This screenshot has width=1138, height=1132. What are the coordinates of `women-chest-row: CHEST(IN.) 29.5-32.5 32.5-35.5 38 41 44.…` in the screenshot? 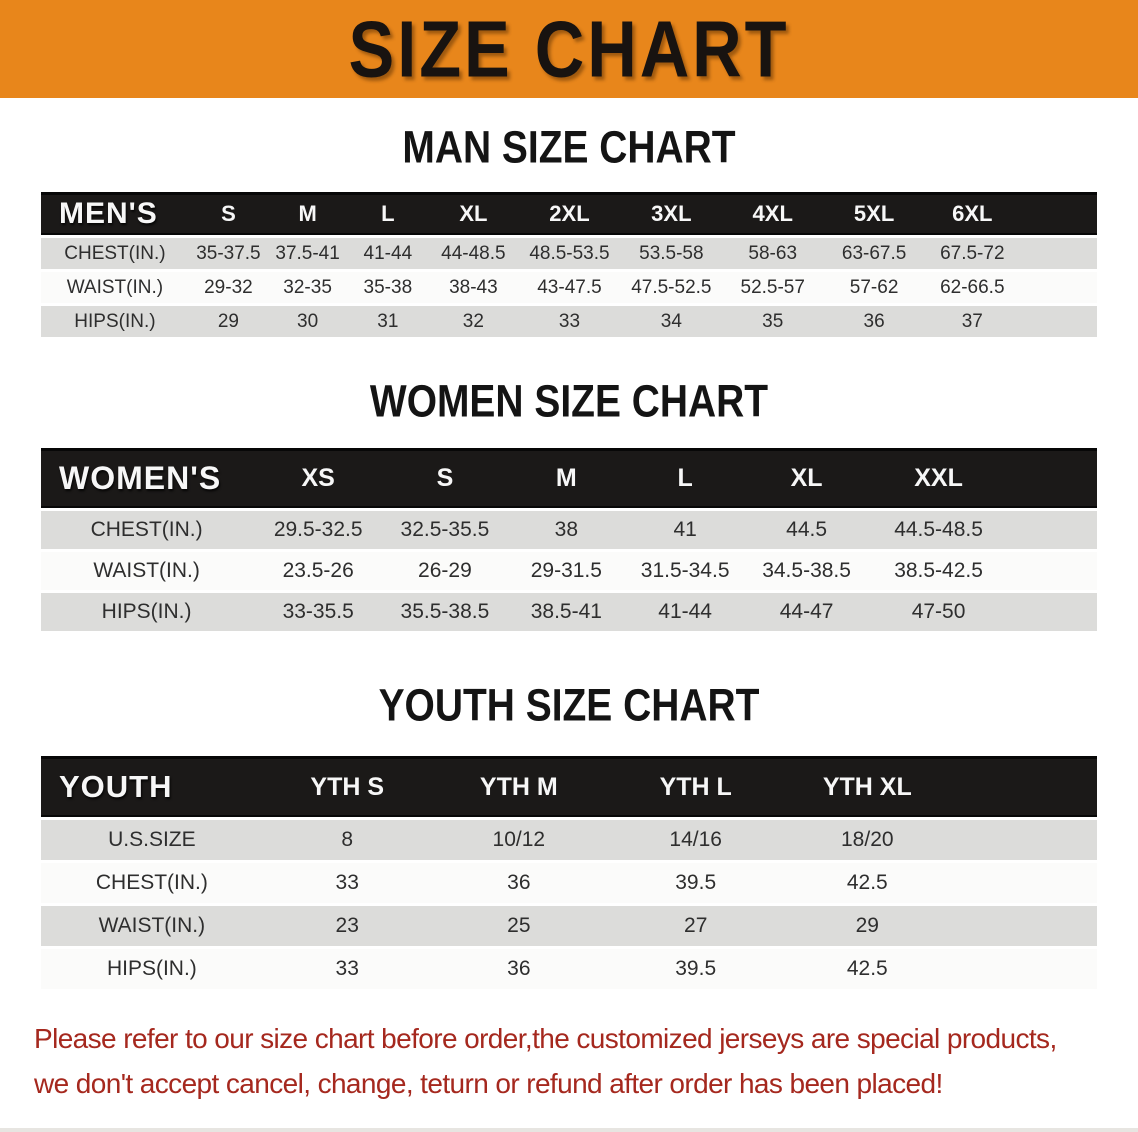 It's located at (569, 530).